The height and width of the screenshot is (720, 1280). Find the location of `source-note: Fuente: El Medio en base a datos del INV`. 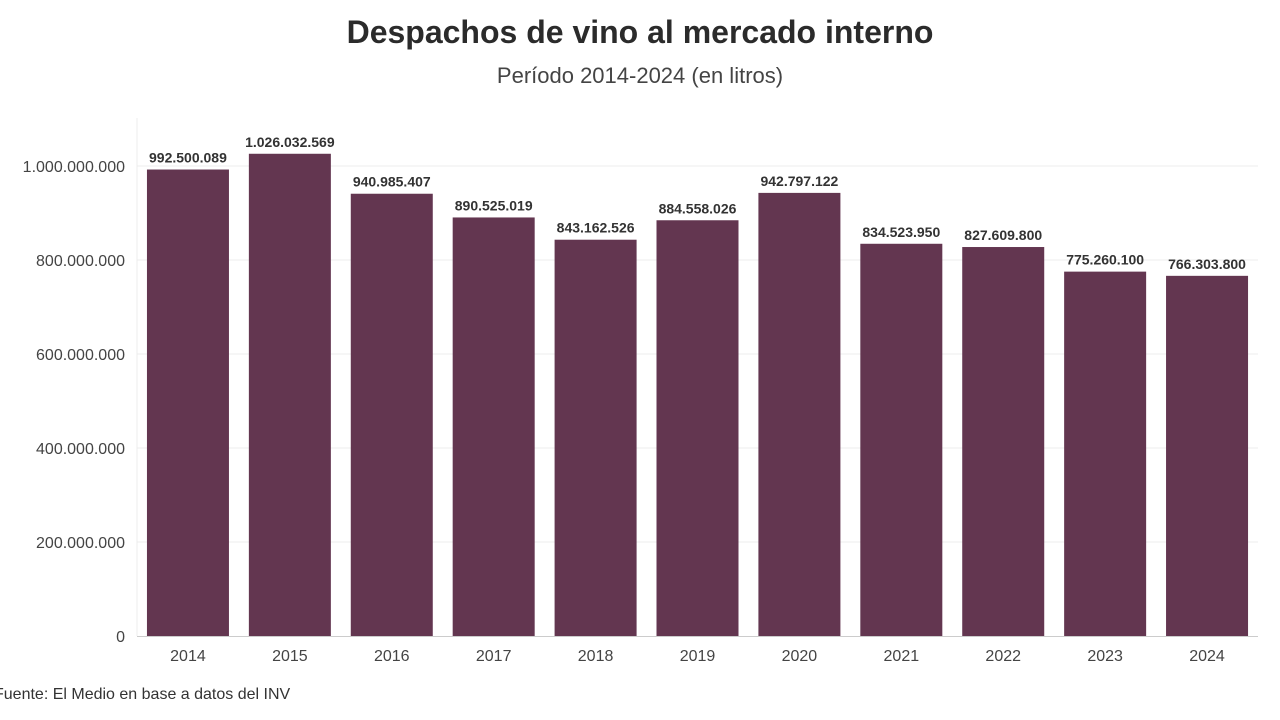

source-note: Fuente: El Medio en base a datos del INV is located at coordinates (145, 694).